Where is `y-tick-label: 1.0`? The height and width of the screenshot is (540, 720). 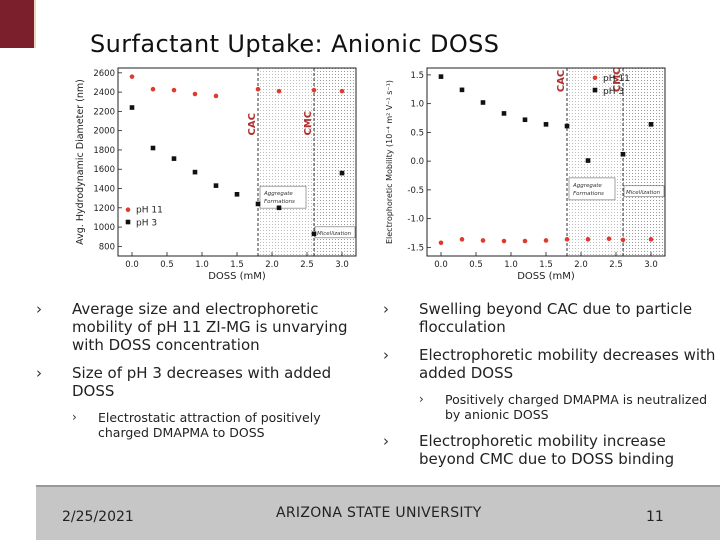 y-tick-label: 1.0 is located at coordinates (417, 105).